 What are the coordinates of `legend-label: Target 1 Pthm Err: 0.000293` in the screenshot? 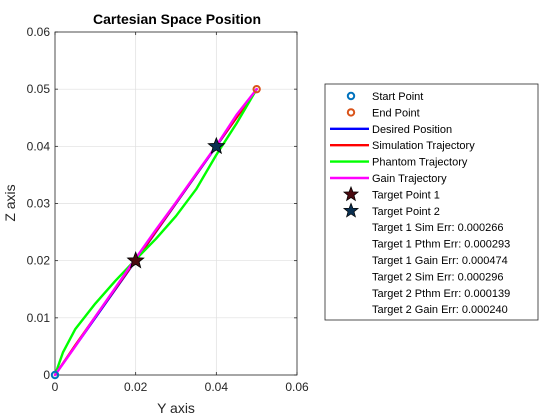 It's located at (441, 245).